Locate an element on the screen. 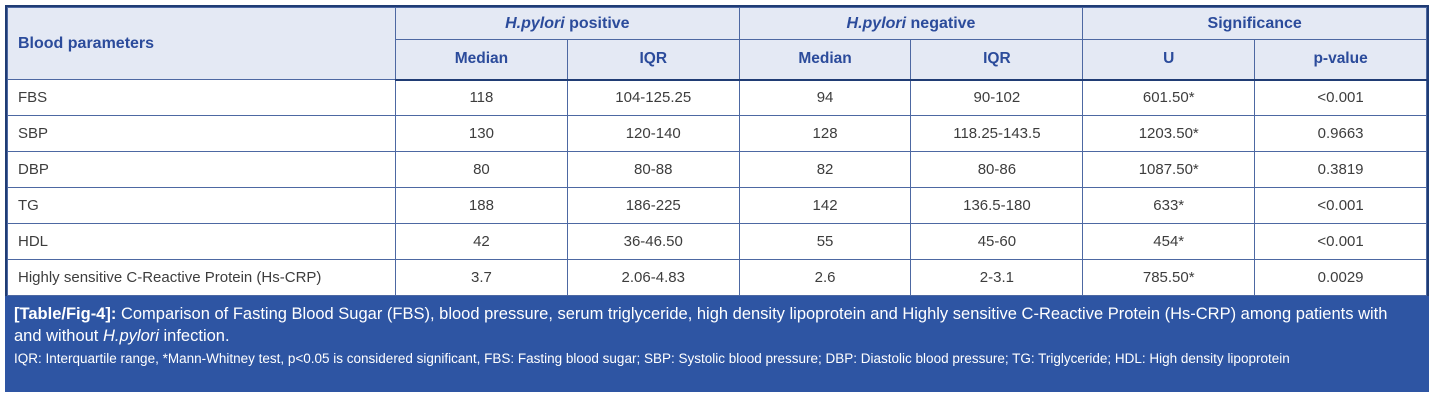 The width and height of the screenshot is (1434, 401). cell-median-positive: 42 is located at coordinates (481, 241).